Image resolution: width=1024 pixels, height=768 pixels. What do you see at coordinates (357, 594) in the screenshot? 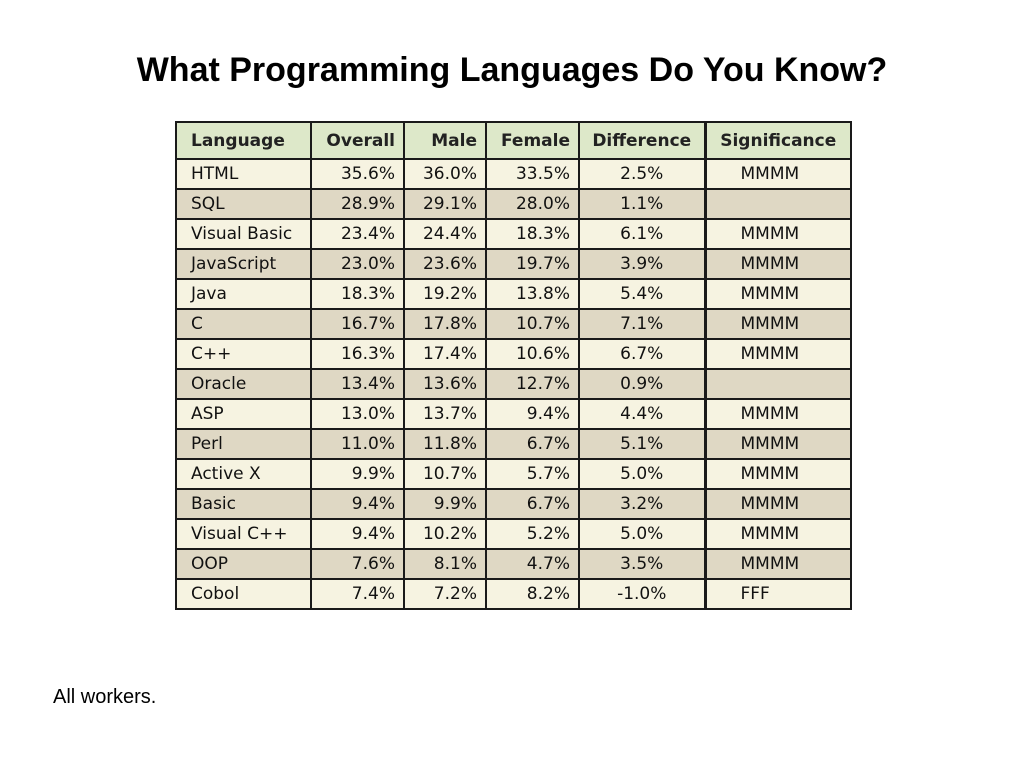
I see `cell-overall: 7.4%` at bounding box center [357, 594].